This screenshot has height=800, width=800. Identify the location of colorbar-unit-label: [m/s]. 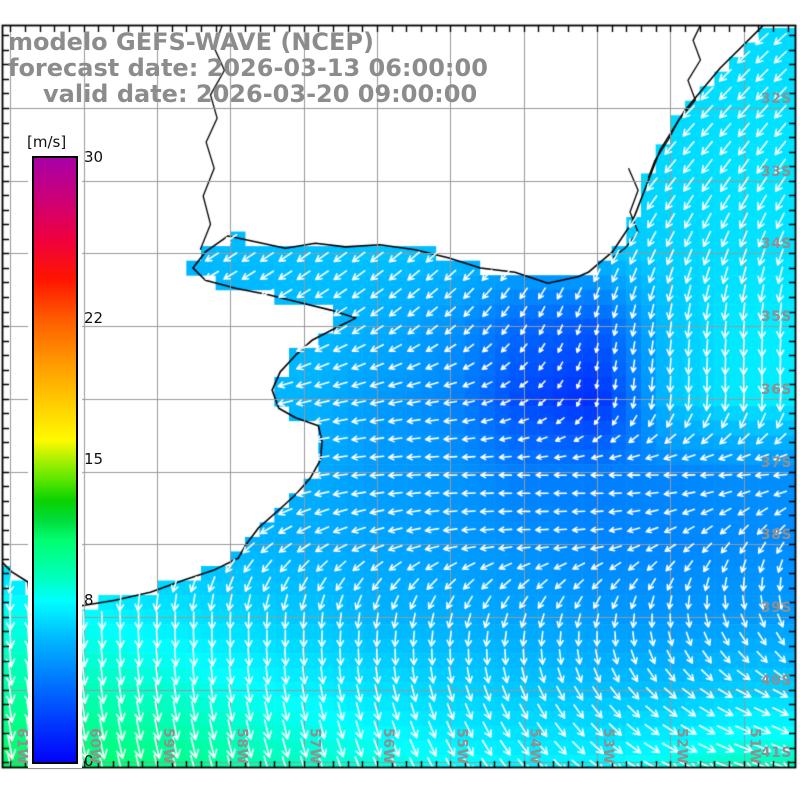
(47, 142).